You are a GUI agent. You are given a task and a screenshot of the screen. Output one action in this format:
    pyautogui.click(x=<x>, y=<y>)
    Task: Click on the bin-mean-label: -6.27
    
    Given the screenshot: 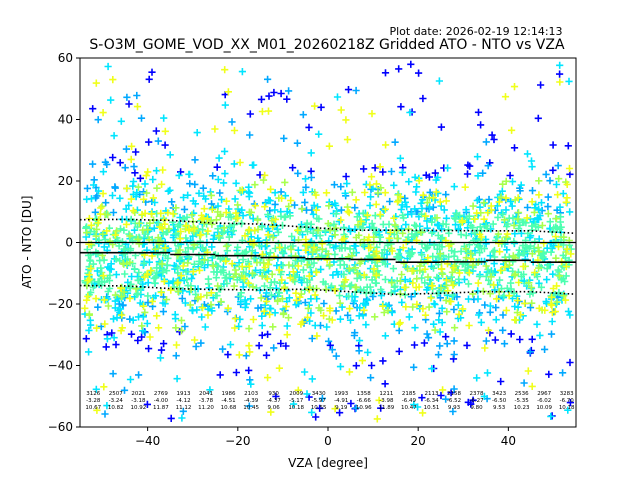 What is the action you would take?
    pyautogui.click(x=476, y=401)
    